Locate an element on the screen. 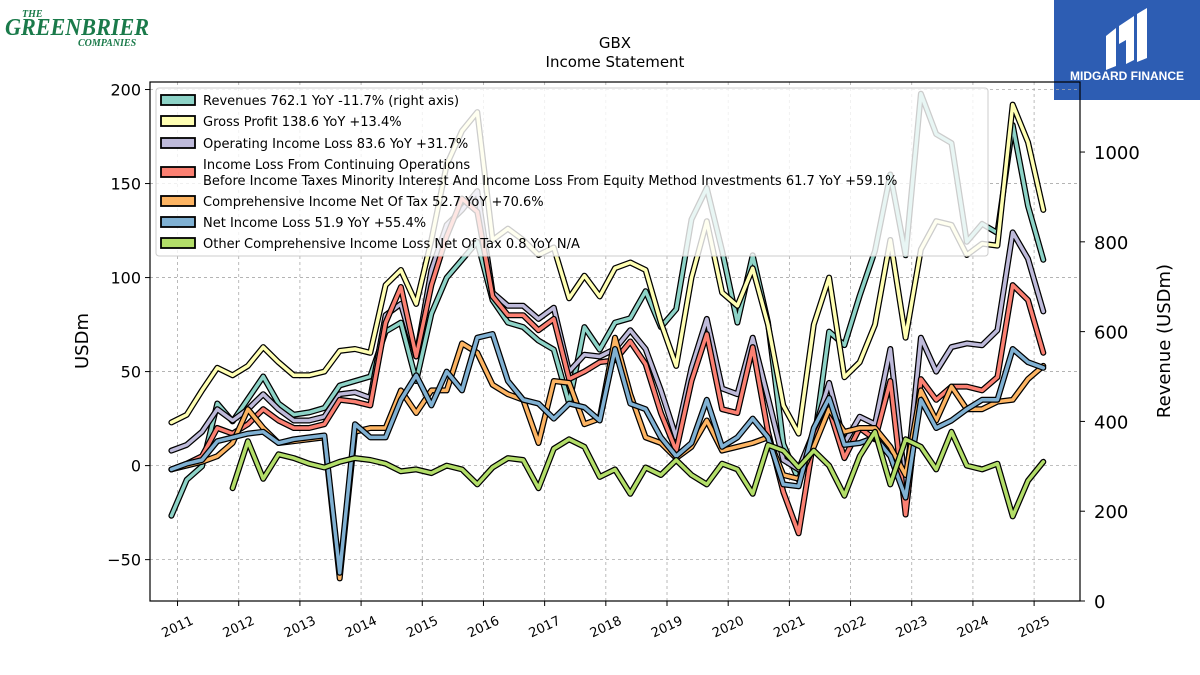  x-tick-label: 2012 is located at coordinates (239, 628).